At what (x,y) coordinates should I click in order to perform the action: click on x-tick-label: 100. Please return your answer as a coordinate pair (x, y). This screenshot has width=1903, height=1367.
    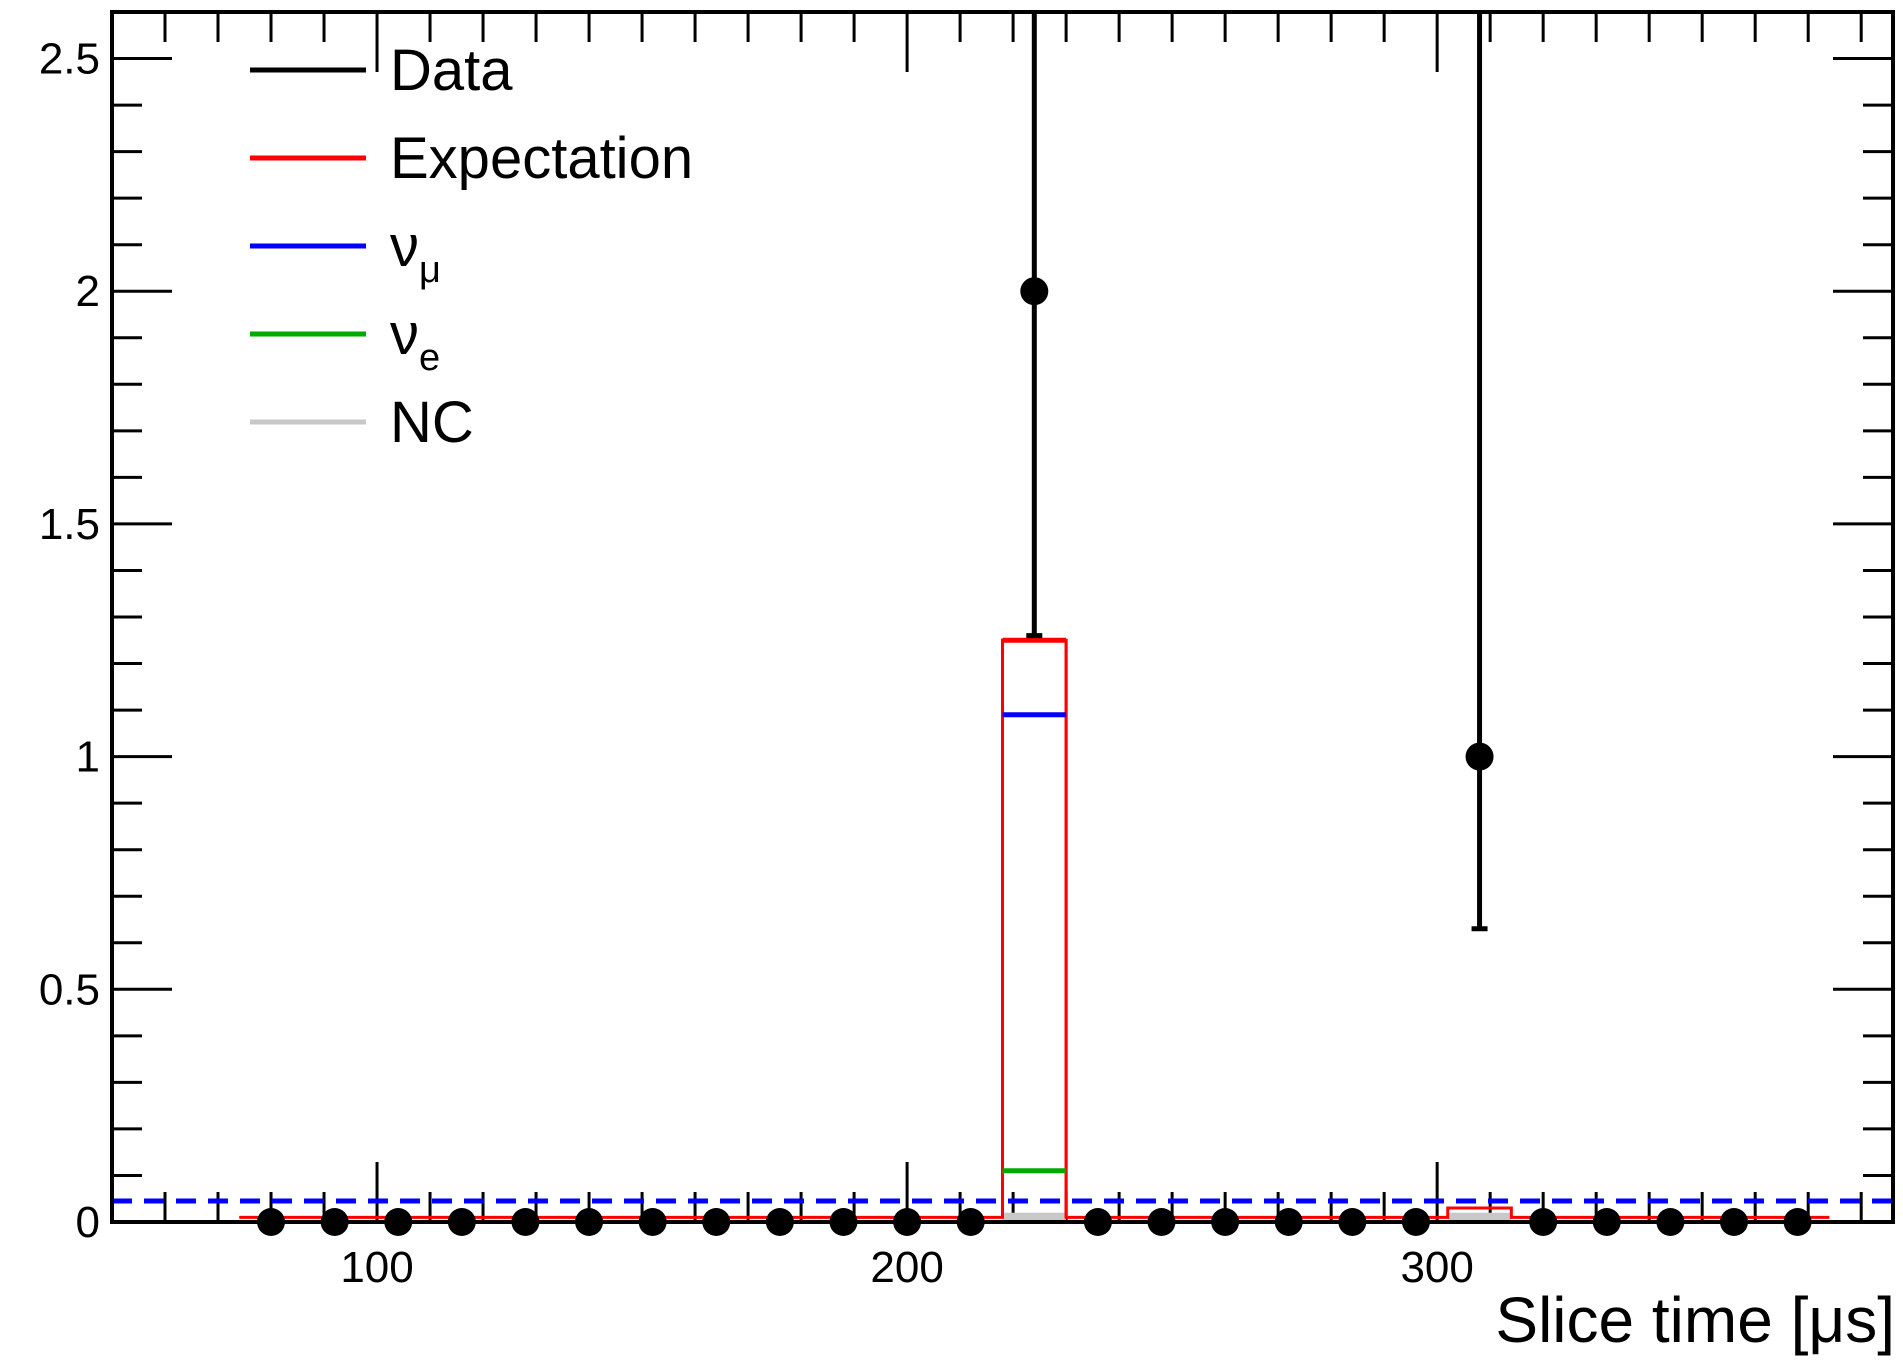
    Looking at the image, I should click on (376, 1267).